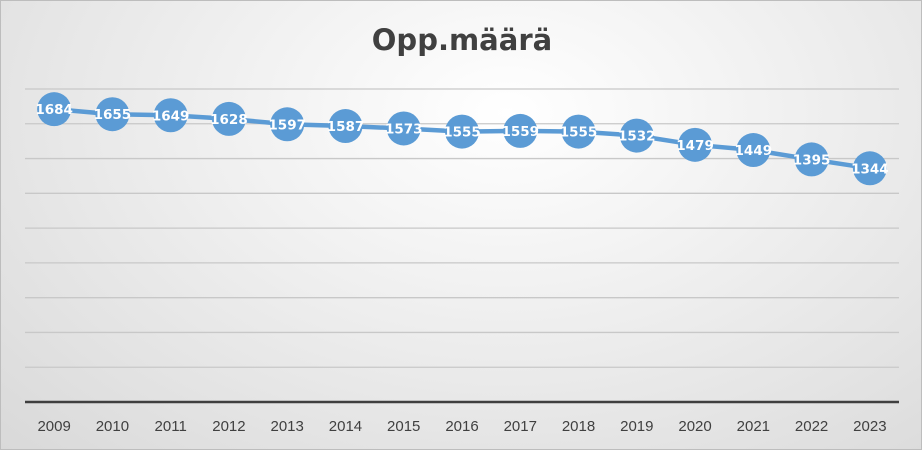 This screenshot has height=451, width=922. I want to click on x-tick-label: 2017, so click(520, 426).